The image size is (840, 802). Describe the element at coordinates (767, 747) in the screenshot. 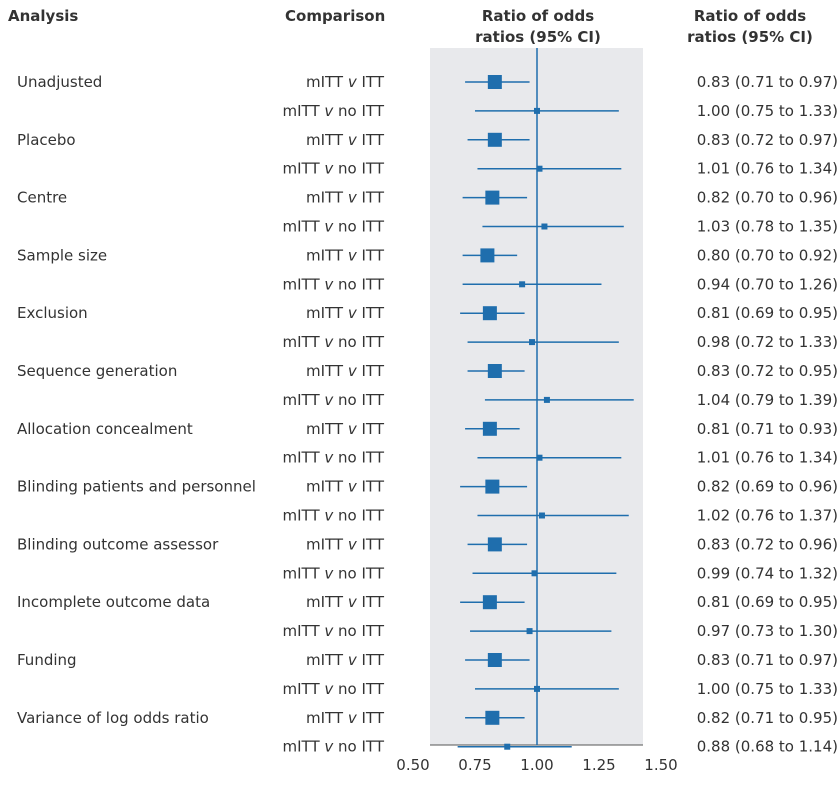

I see `ci-text: 0.88 (0.68 to 1.14)` at that location.